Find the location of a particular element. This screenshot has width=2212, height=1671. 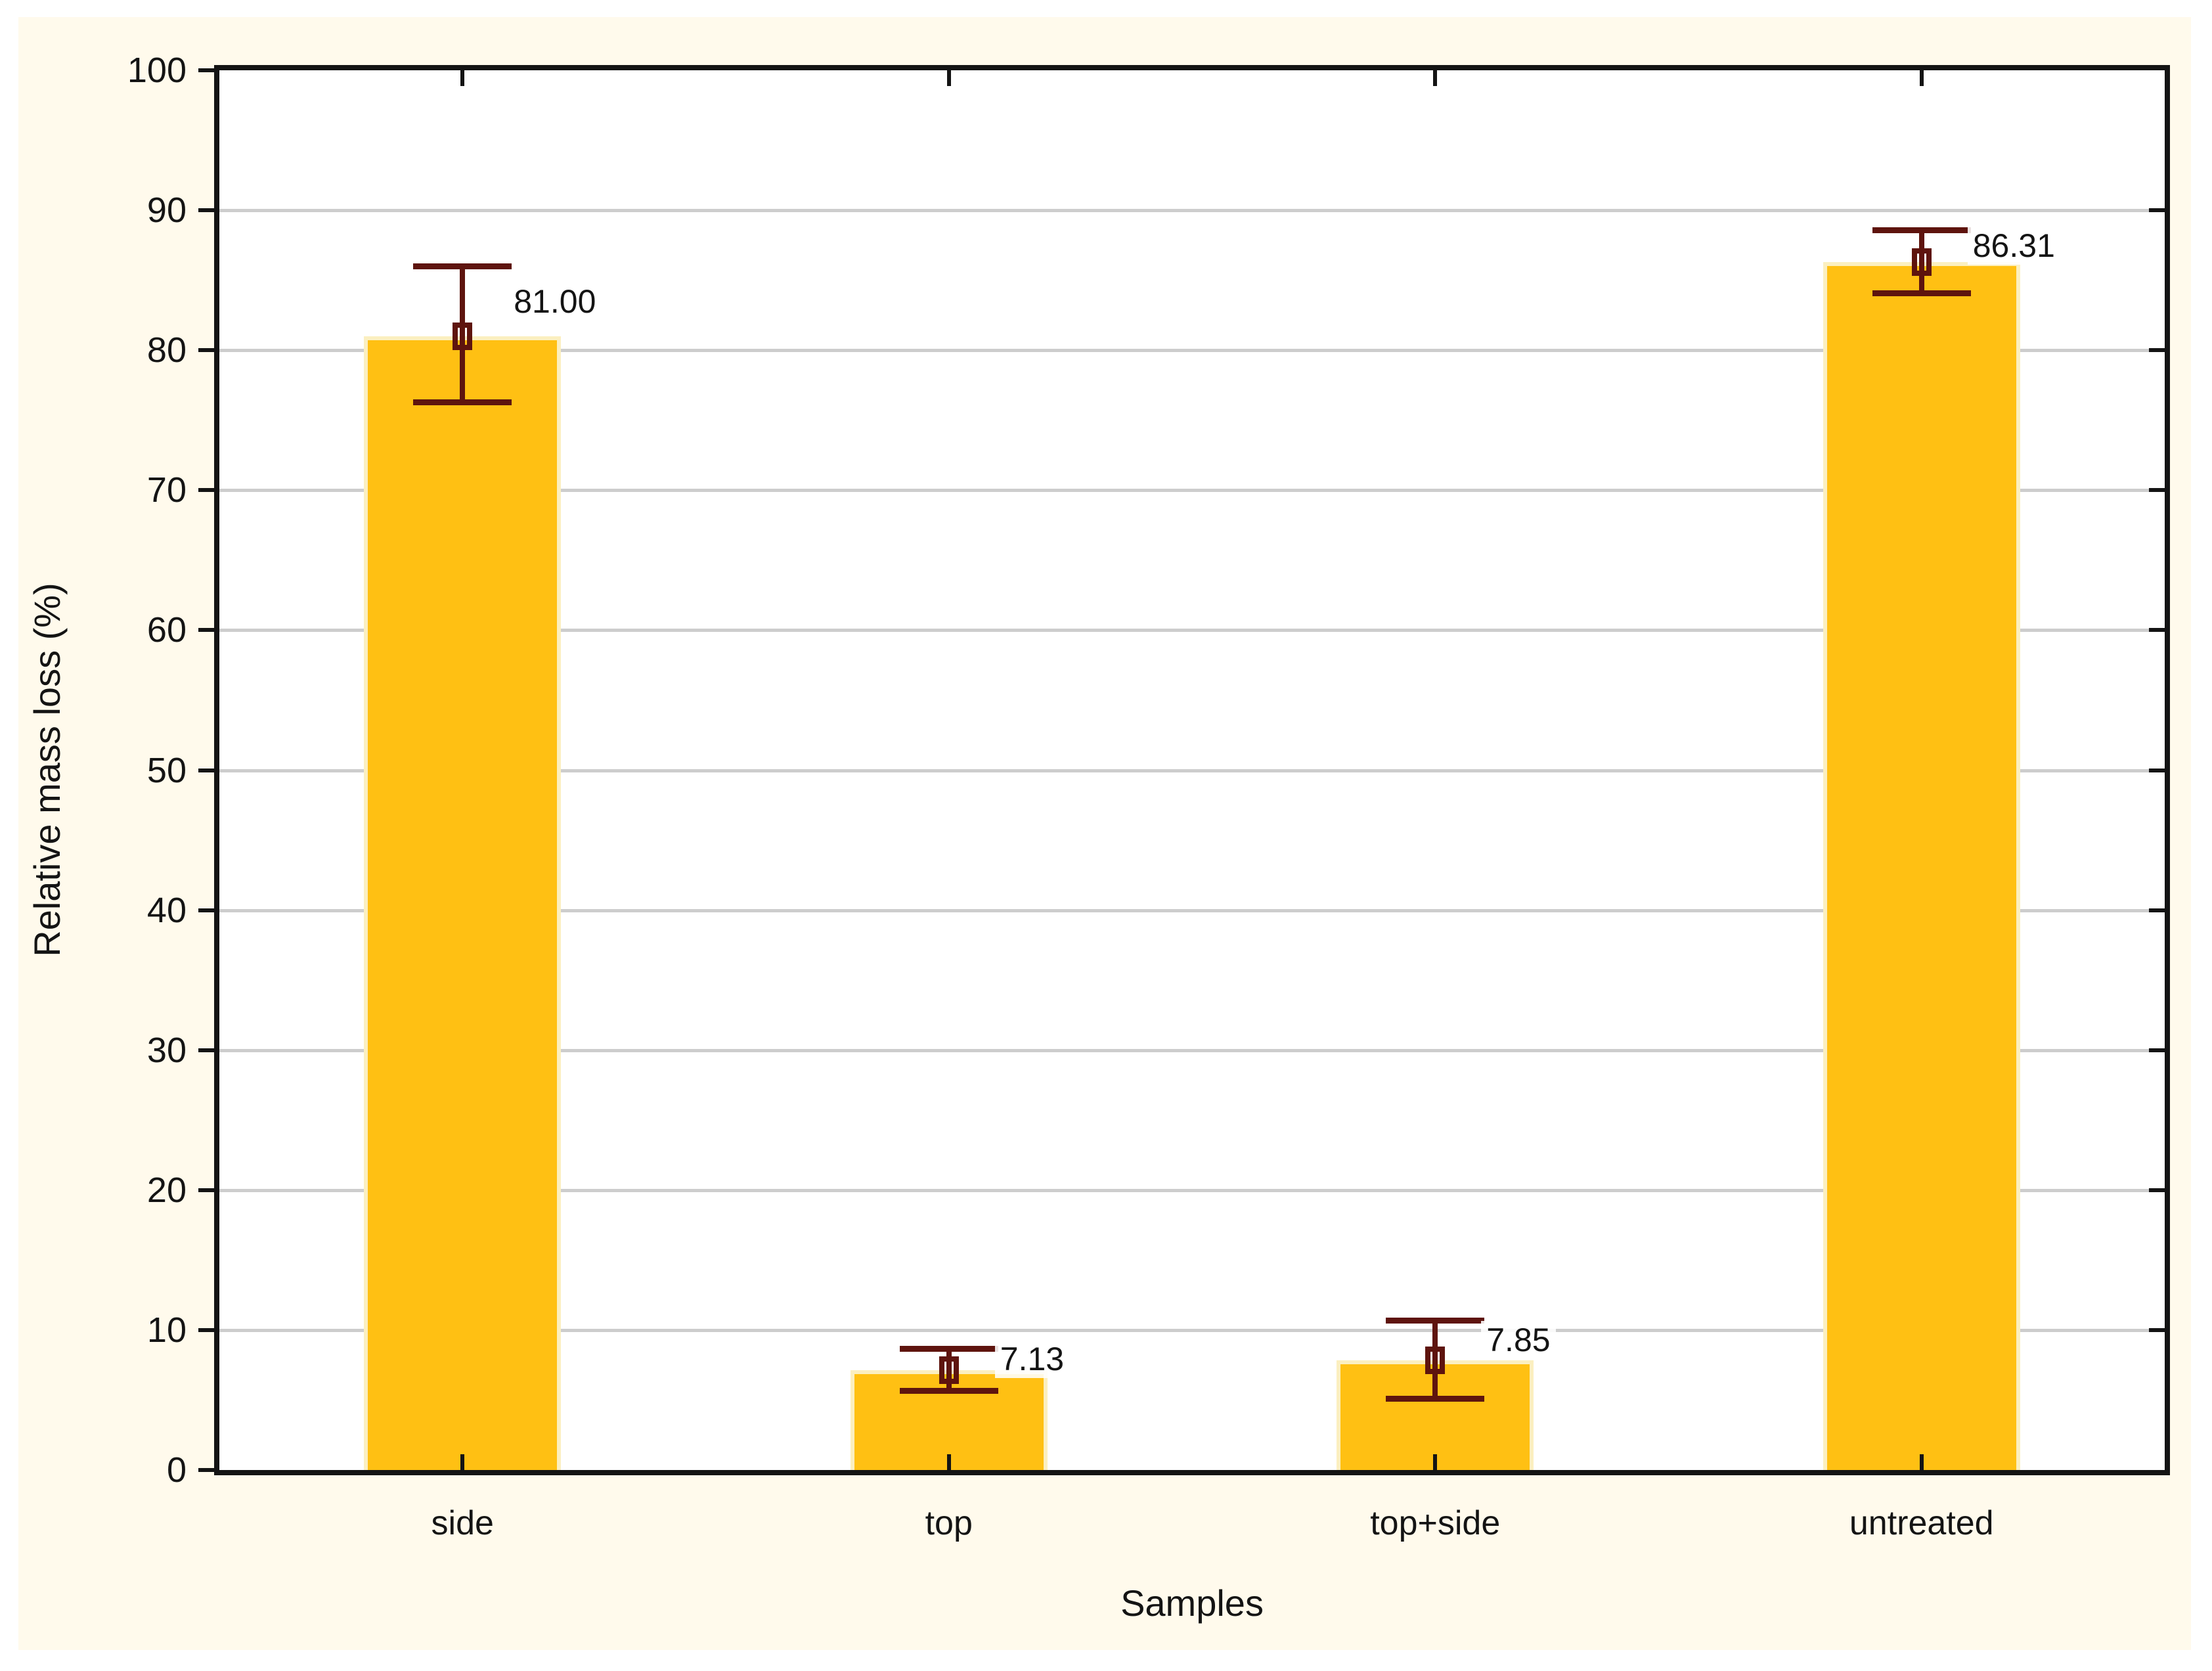

ytick-label-0: 0 is located at coordinates (176, 1470).